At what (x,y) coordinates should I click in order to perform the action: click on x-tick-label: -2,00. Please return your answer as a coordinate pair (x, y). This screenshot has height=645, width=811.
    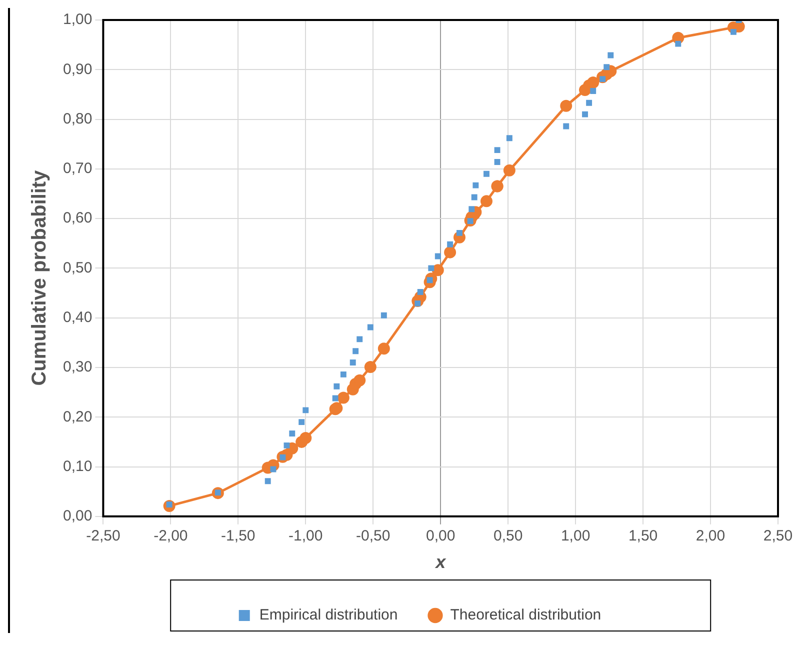
    Looking at the image, I should click on (171, 536).